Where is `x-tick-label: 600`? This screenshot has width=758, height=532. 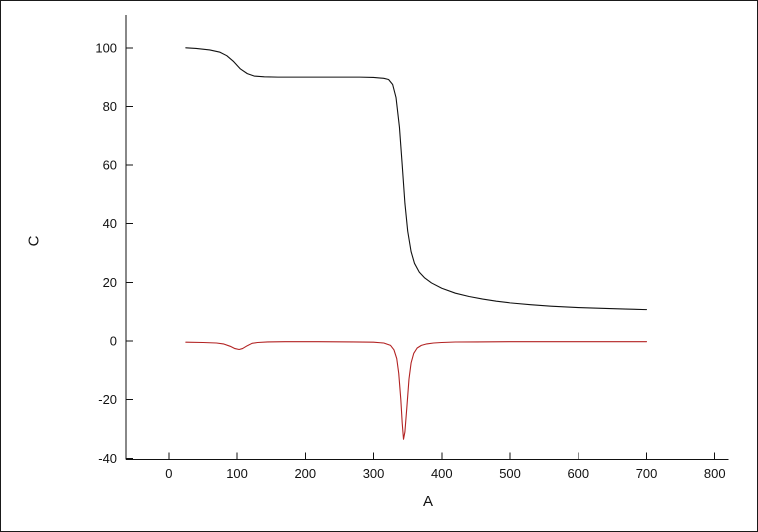 x-tick-label: 600 is located at coordinates (578, 473).